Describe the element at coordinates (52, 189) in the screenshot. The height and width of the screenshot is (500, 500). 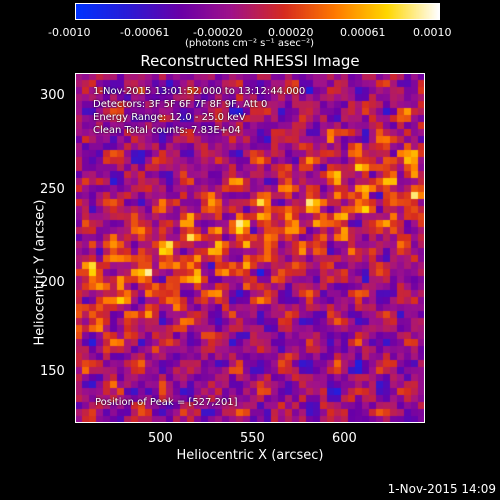
I see `y-tick: 250` at that location.